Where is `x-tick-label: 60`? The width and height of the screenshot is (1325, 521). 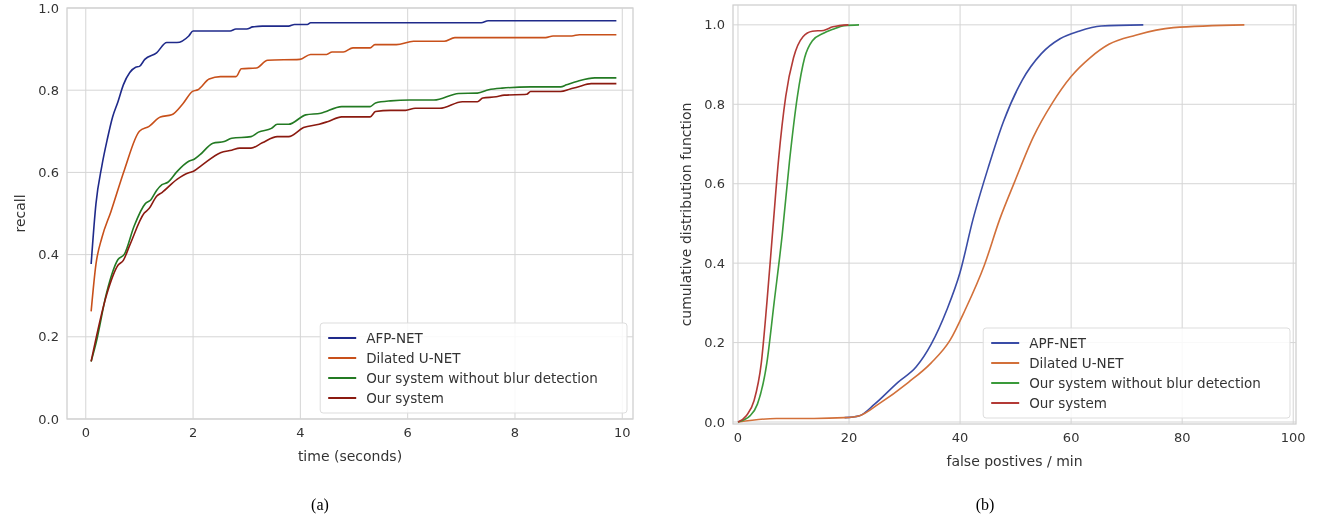 x-tick-label: 60 is located at coordinates (1071, 437).